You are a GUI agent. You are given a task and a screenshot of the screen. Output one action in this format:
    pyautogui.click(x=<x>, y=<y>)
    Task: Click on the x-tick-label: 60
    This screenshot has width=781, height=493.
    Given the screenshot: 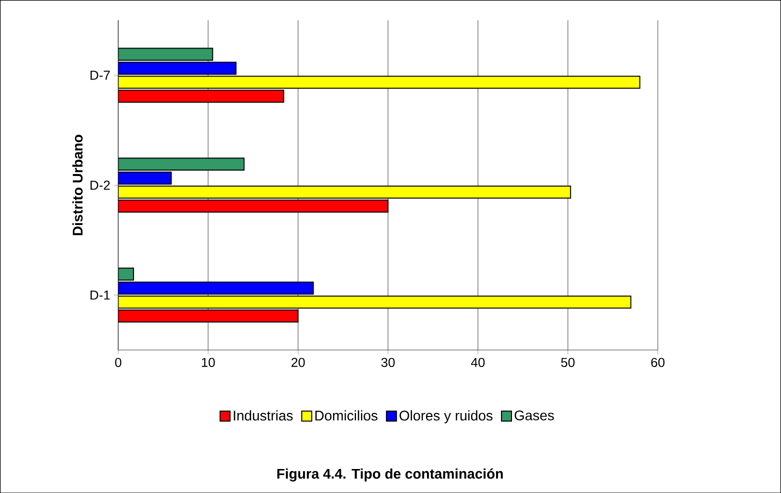 What is the action you would take?
    pyautogui.click(x=658, y=362)
    